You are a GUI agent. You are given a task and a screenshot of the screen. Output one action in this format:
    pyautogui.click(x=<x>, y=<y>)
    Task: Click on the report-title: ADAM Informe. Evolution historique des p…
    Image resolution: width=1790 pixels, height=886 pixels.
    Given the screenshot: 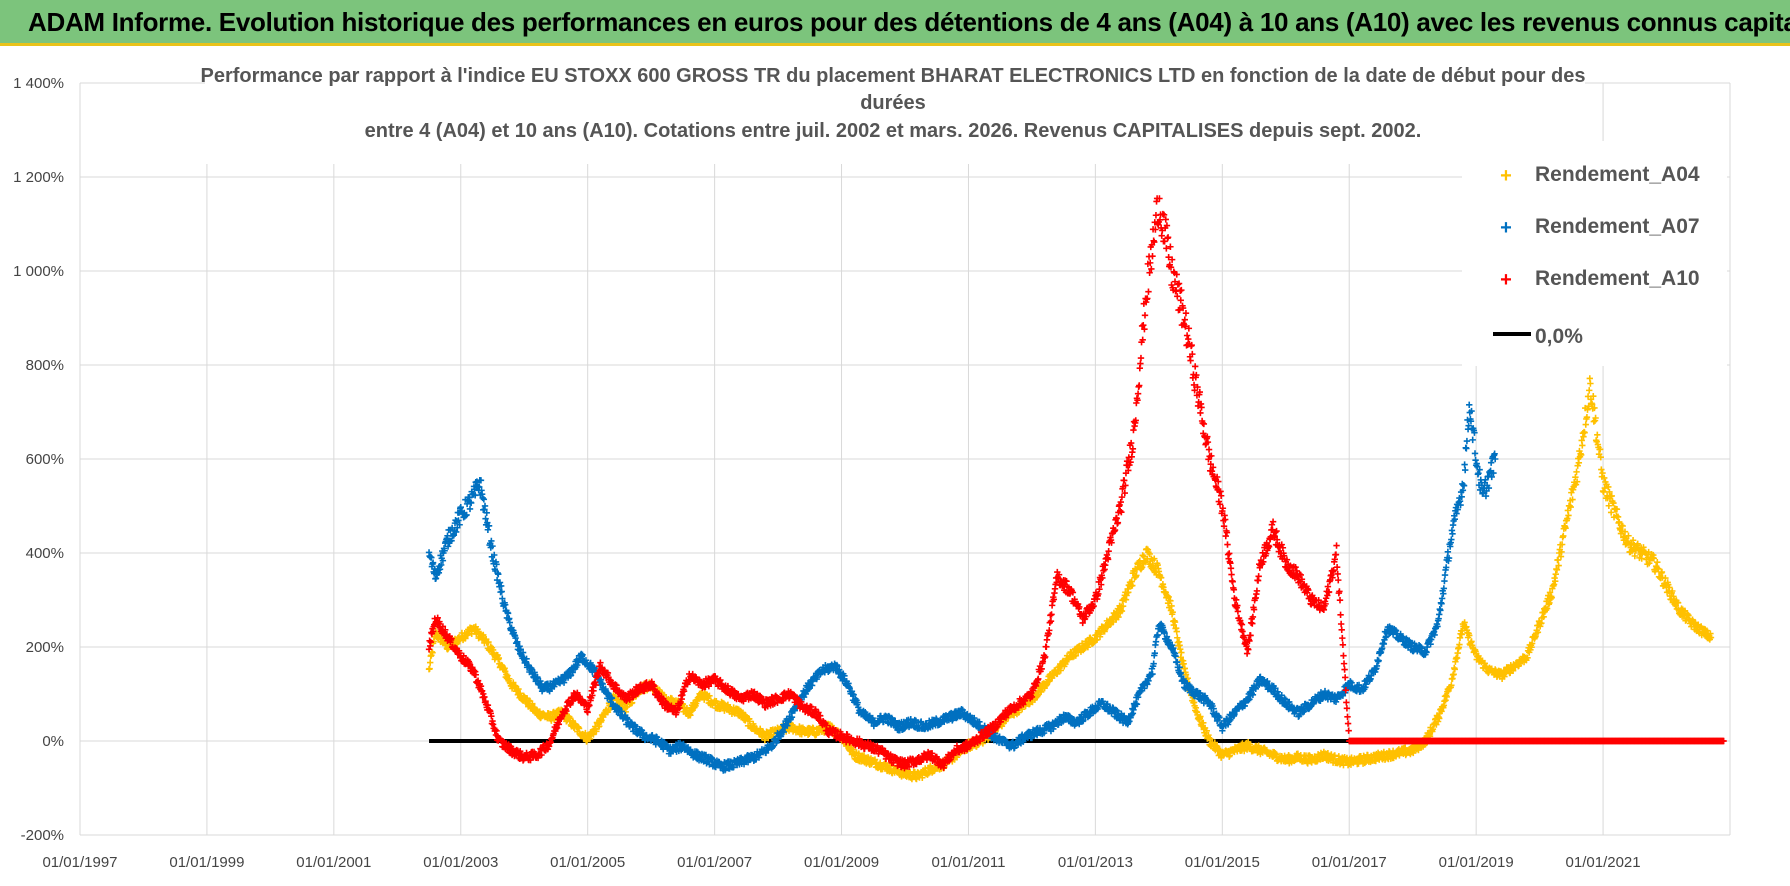 What is the action you would take?
    pyautogui.click(x=909, y=22)
    